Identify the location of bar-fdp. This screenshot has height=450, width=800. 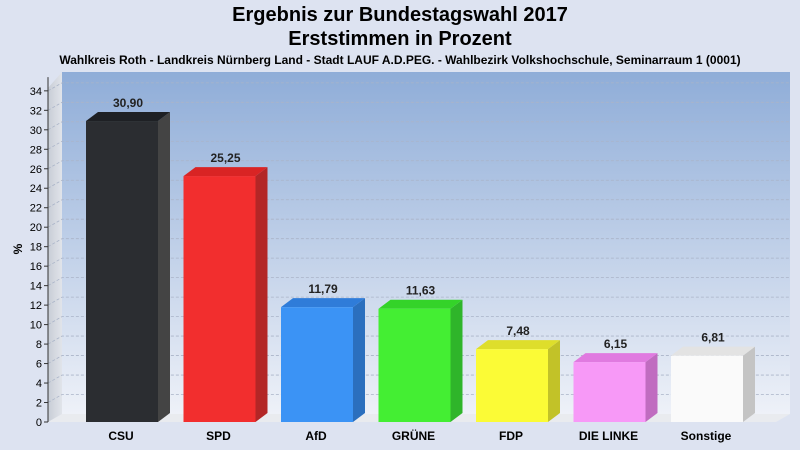
(518, 381).